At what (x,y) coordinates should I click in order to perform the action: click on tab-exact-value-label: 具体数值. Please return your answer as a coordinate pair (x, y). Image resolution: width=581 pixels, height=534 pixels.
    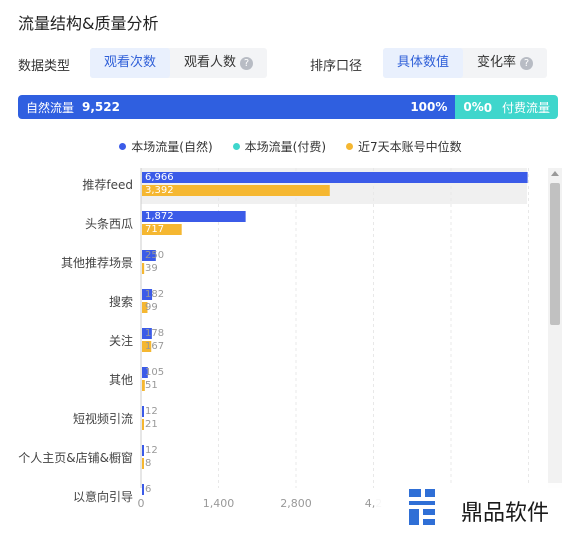
    Looking at the image, I should click on (423, 62).